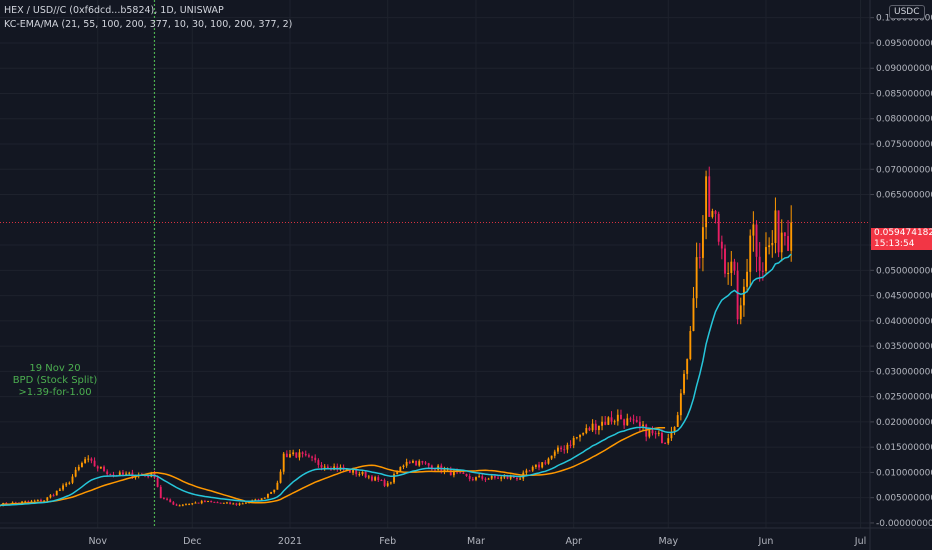 This screenshot has width=932, height=550. Describe the element at coordinates (904, 473) in the screenshot. I see `y-tick-label: 0.0100000000` at that location.